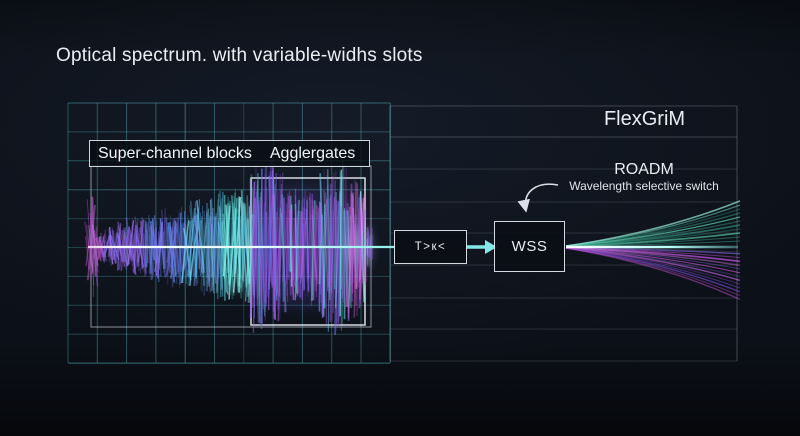  Describe the element at coordinates (653, 250) in the screenshot. I see `wss-output-fan` at that location.